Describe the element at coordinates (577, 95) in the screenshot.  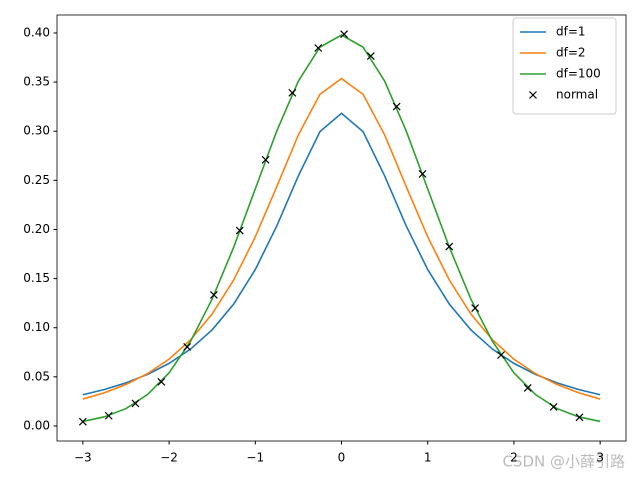
I see `legend-label: normal` at that location.